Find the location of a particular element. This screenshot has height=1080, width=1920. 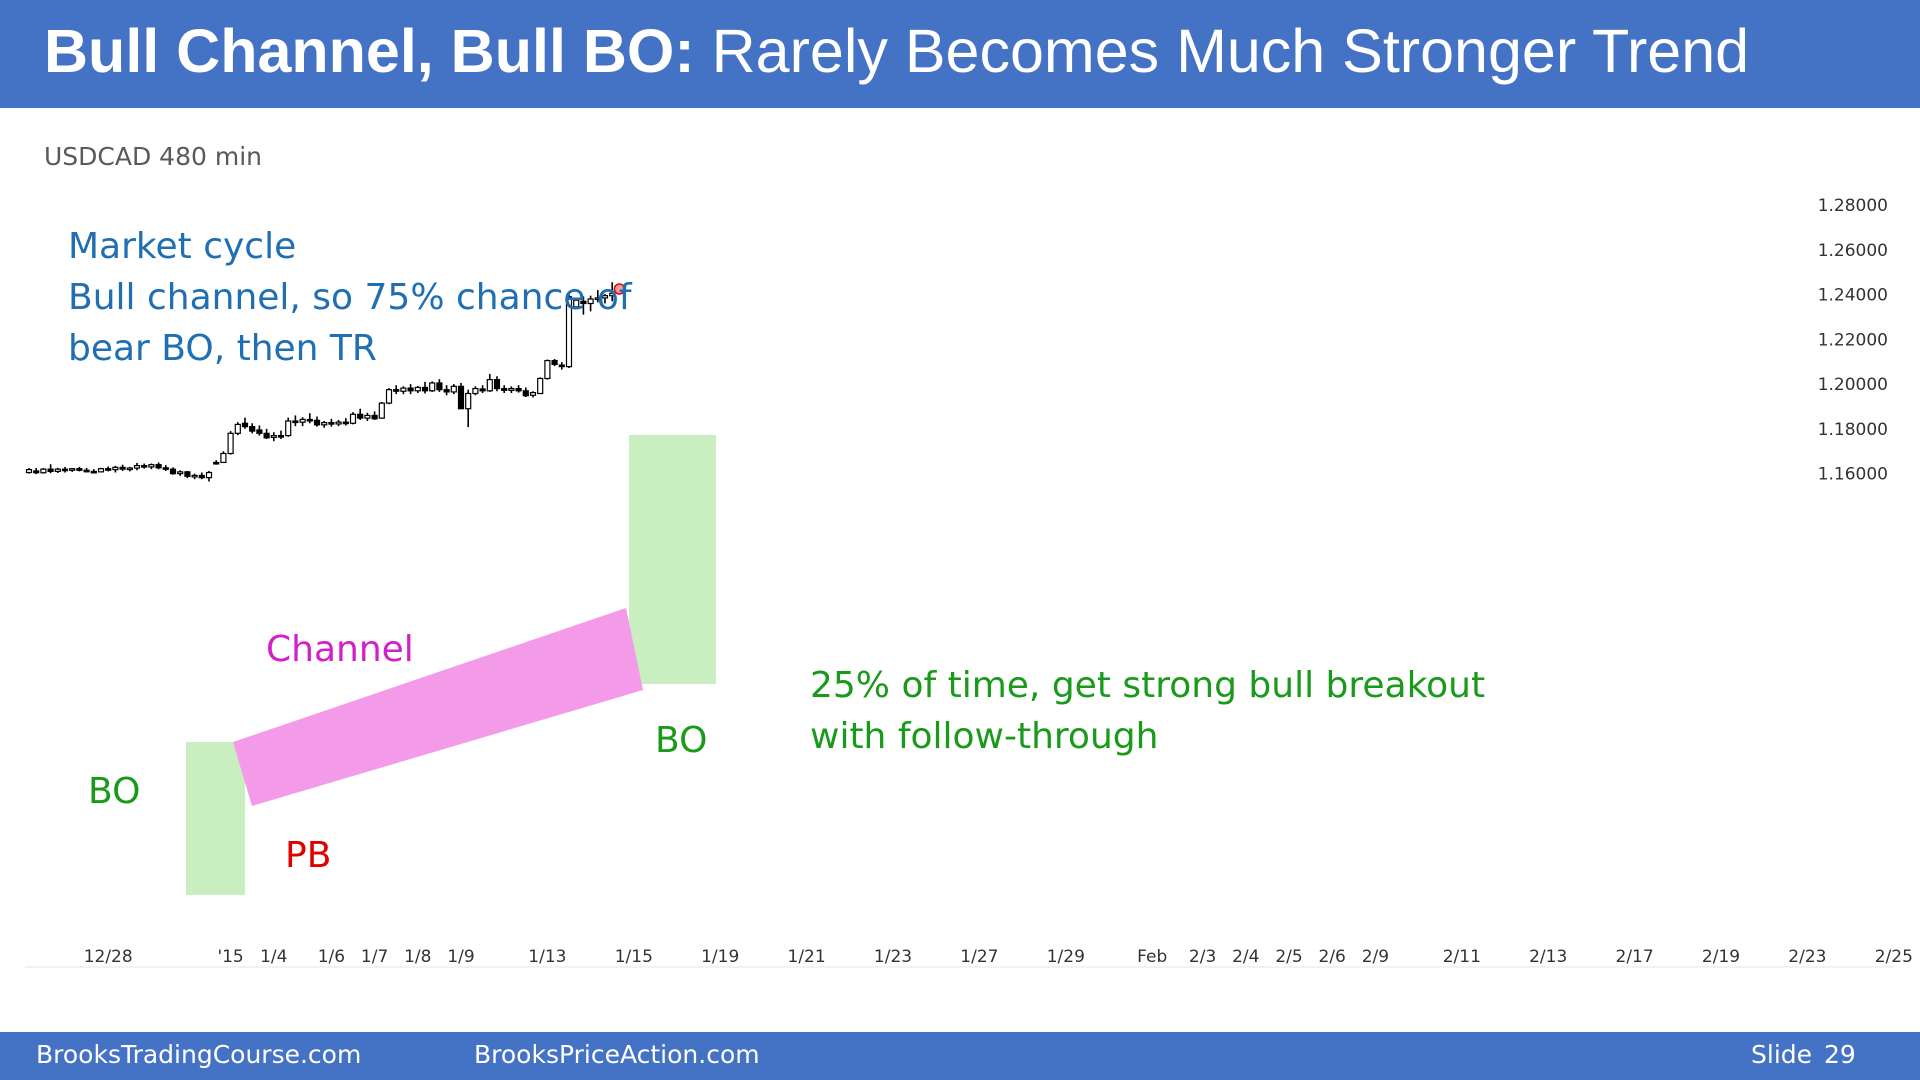

y-tick-label: 1.26000 is located at coordinates (1853, 251).